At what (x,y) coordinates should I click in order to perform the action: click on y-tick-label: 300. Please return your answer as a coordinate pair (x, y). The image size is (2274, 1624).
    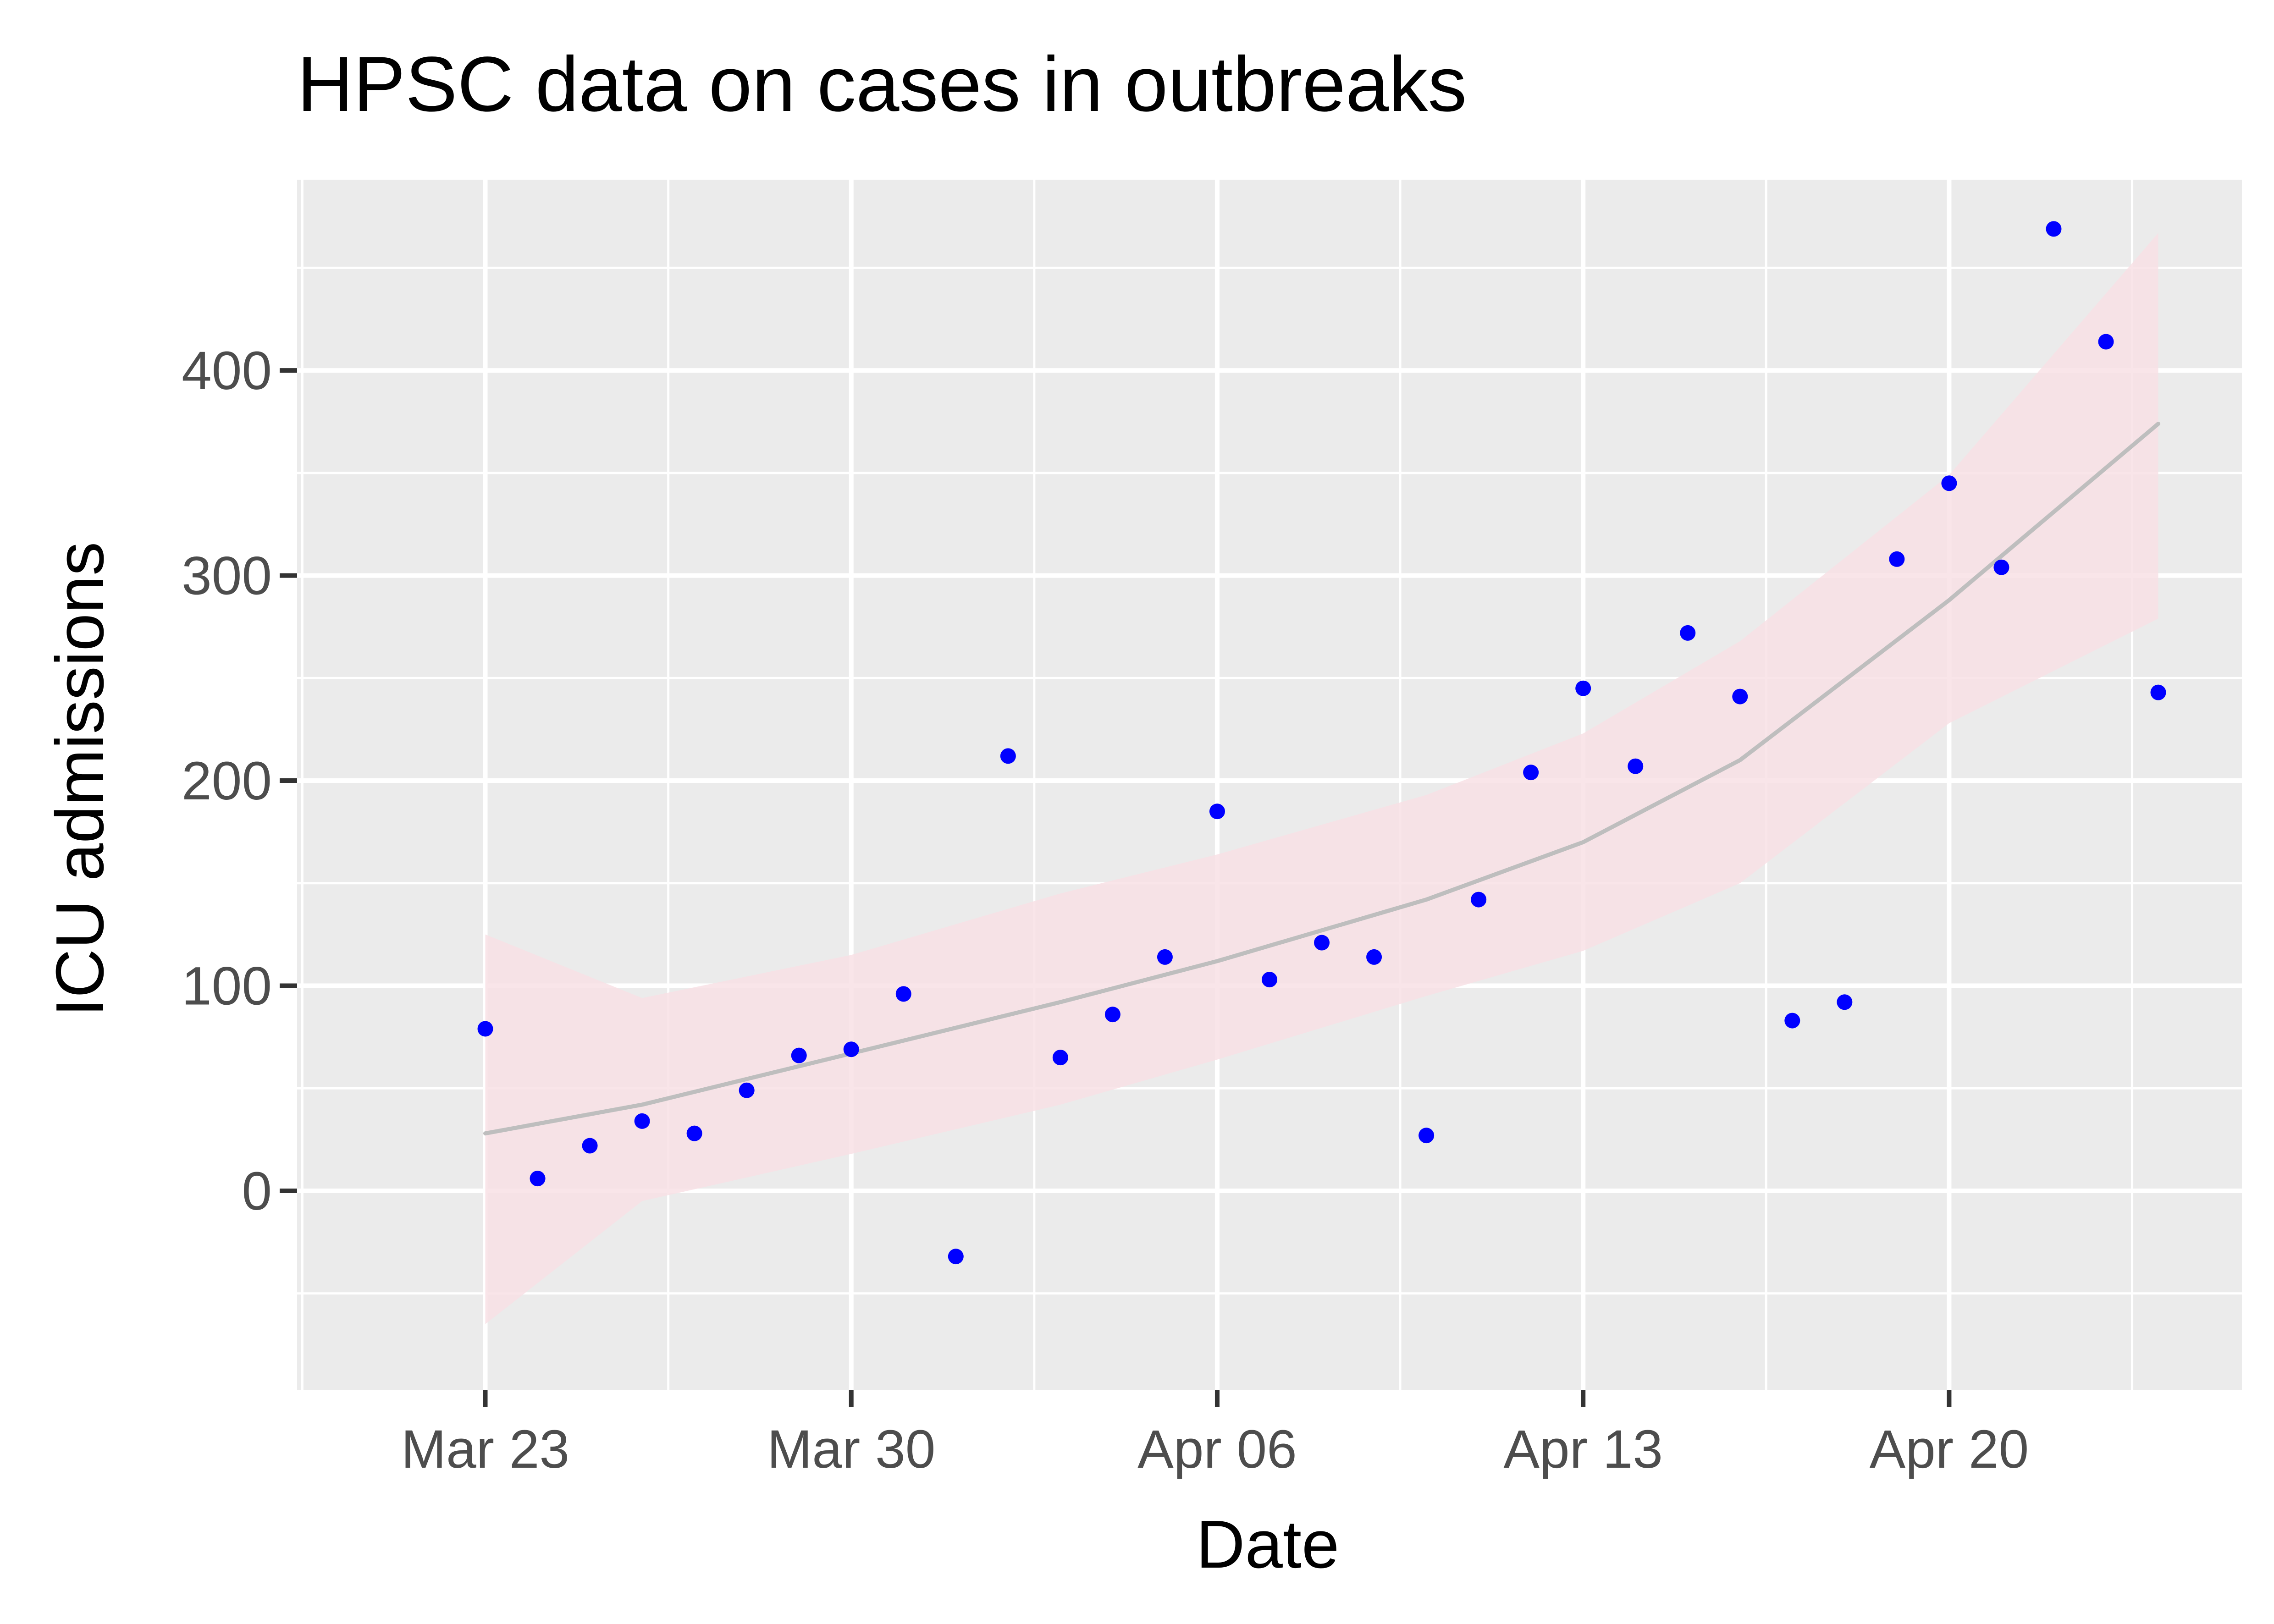
    Looking at the image, I should click on (227, 576).